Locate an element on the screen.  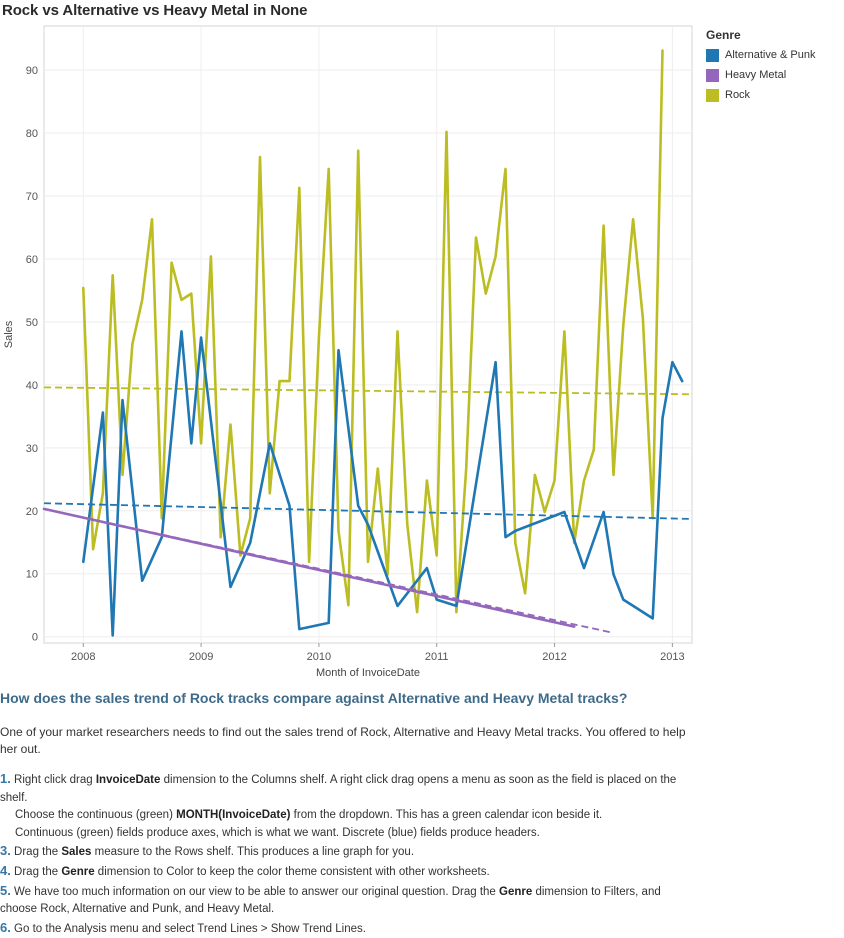
step-field: Sales is located at coordinates (76, 852).